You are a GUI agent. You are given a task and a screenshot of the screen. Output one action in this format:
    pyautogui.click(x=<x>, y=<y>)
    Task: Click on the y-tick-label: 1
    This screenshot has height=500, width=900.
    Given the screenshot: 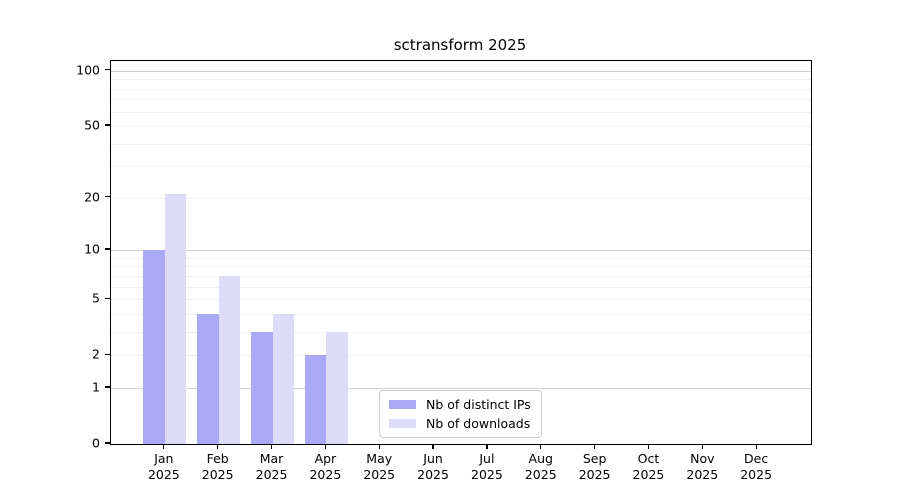 What is the action you would take?
    pyautogui.click(x=96, y=387)
    